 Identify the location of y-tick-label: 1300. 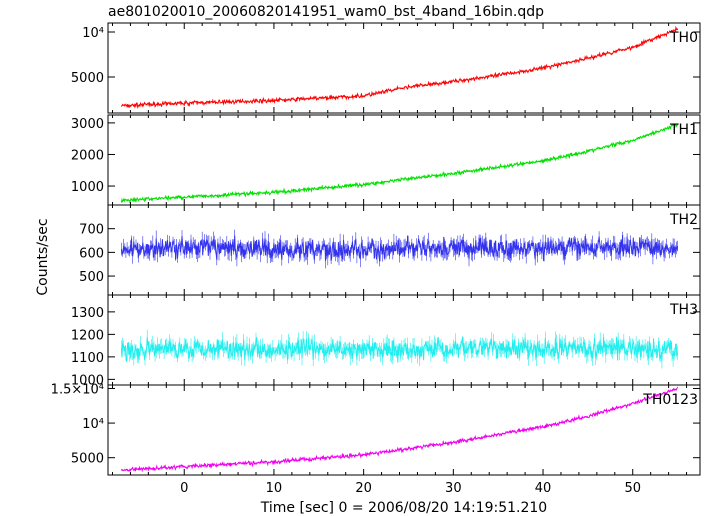
(87, 313).